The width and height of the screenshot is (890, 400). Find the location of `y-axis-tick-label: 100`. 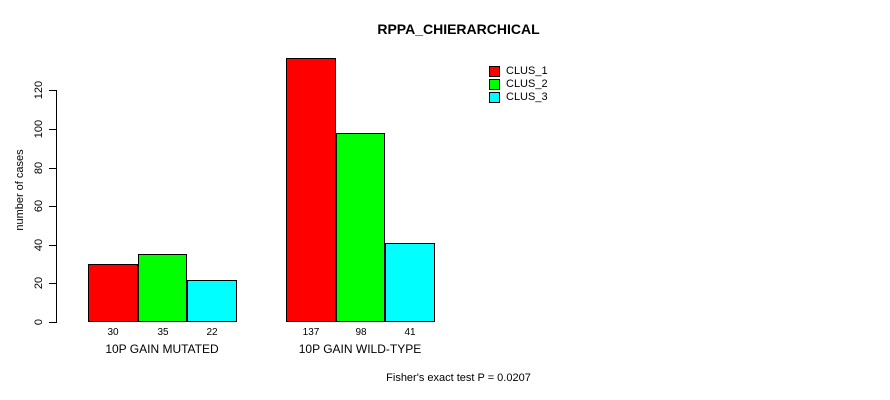

y-axis-tick-label: 100 is located at coordinates (39, 129).